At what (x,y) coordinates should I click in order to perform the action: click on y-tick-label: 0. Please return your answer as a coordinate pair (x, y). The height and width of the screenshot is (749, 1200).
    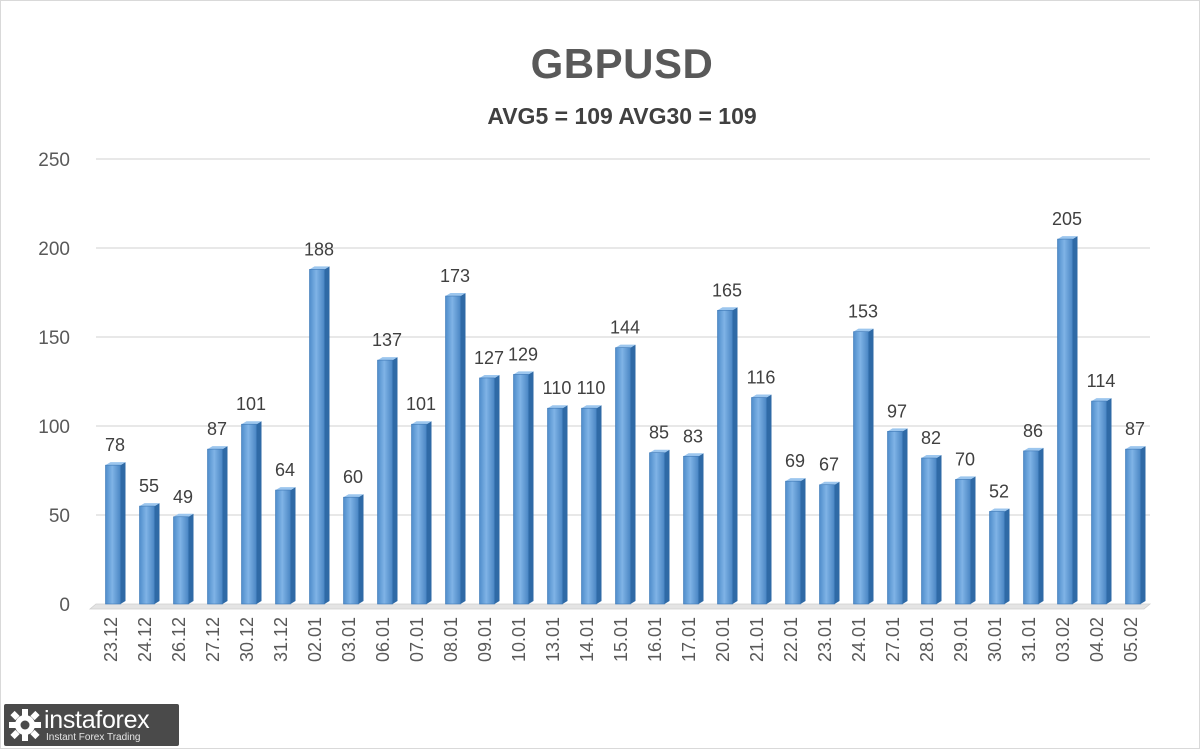
    Looking at the image, I should click on (64, 605).